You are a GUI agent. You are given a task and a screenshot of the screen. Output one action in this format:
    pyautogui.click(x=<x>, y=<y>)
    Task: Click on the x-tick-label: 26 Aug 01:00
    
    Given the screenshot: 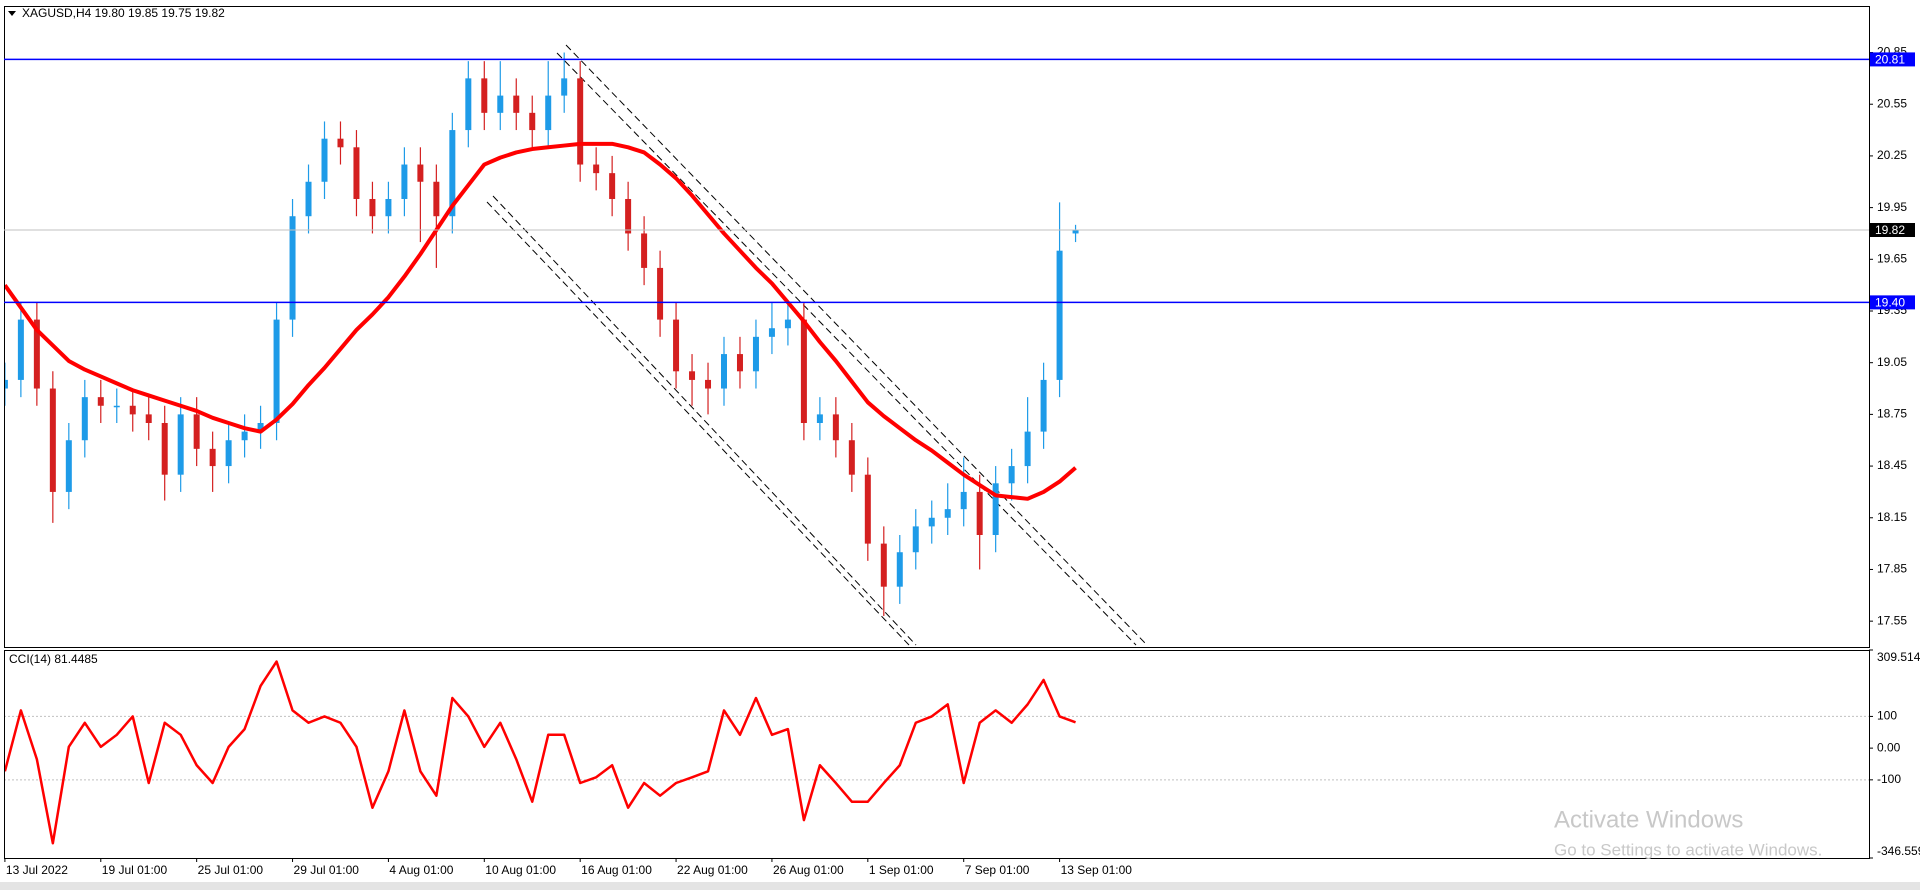 What is the action you would take?
    pyautogui.click(x=808, y=870)
    